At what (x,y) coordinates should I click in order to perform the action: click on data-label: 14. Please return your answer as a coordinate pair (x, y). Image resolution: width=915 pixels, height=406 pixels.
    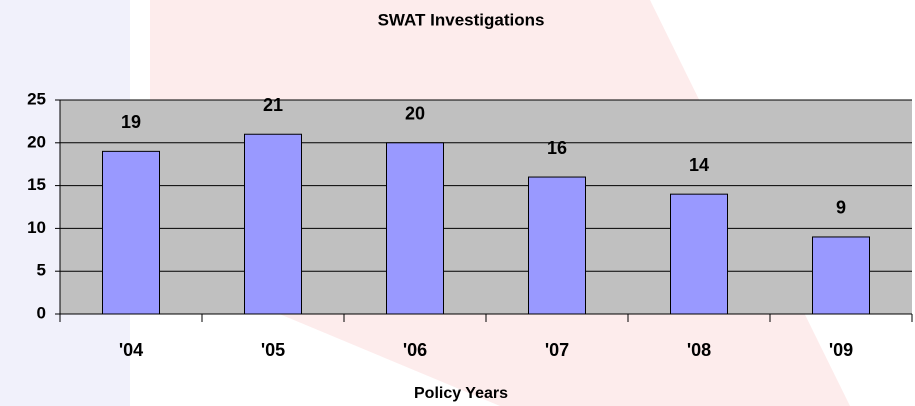
    Looking at the image, I should click on (699, 165).